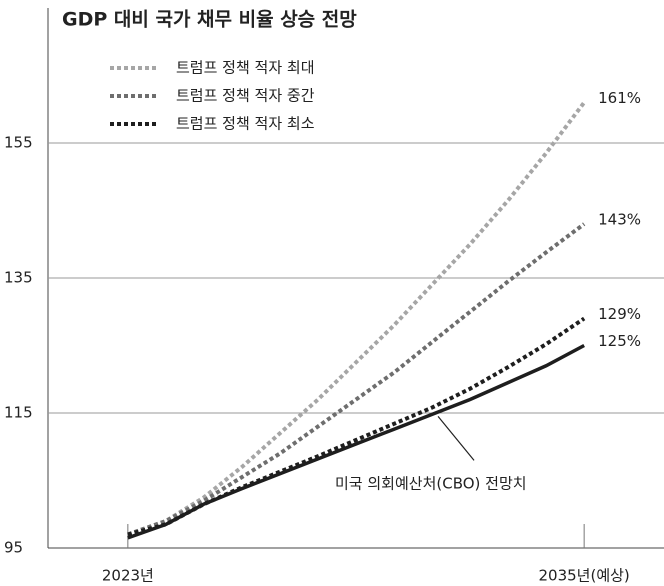  What do you see at coordinates (18, 413) in the screenshot?
I see `y-tick-label: 115` at bounding box center [18, 413].